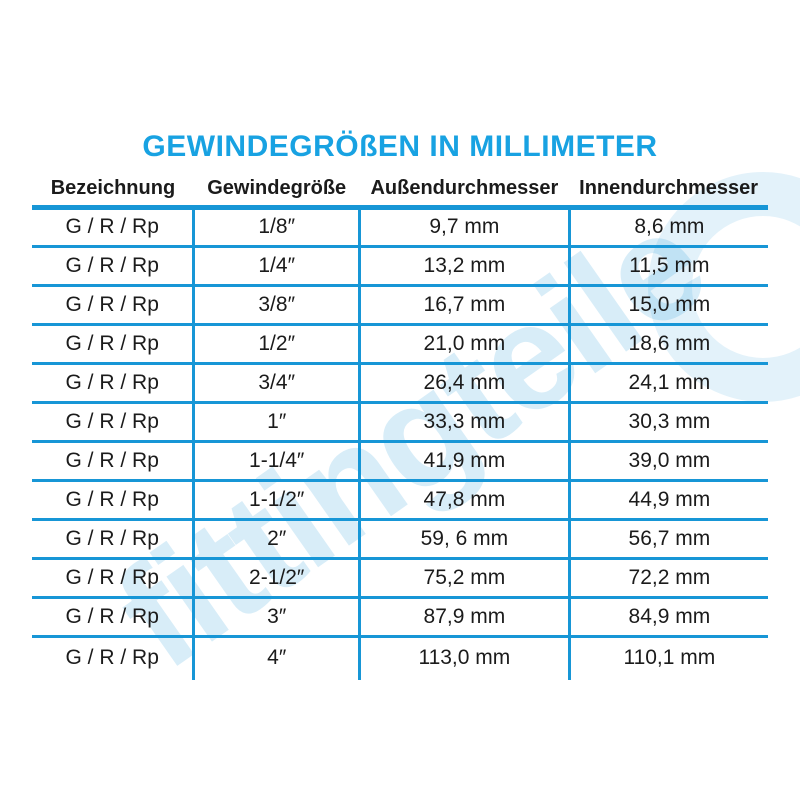  I want to click on table-cell-gewindegroesse: 3/8″, so click(276, 305).